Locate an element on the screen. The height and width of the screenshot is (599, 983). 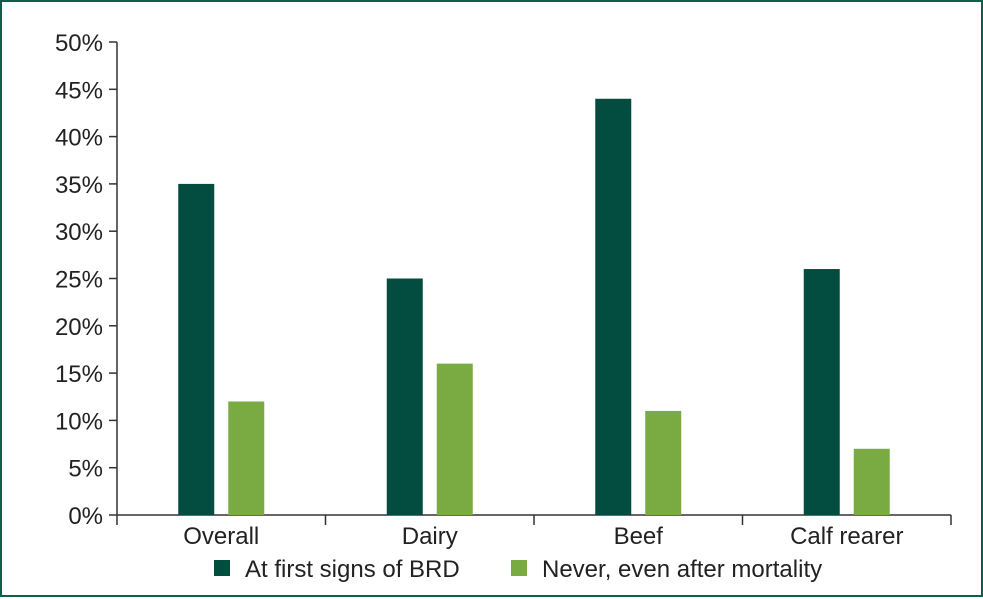
y-tick-label: 30% is located at coordinates (79, 232).